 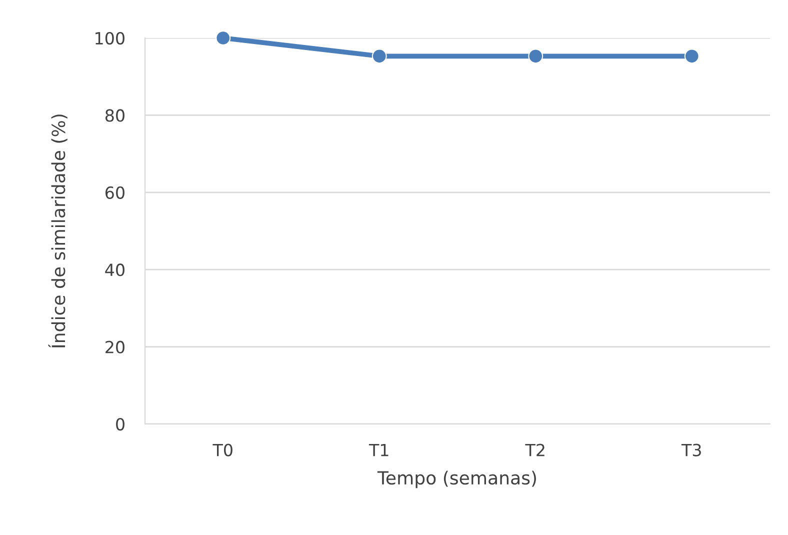 I want to click on y-tick-label: 40, so click(x=114, y=270).